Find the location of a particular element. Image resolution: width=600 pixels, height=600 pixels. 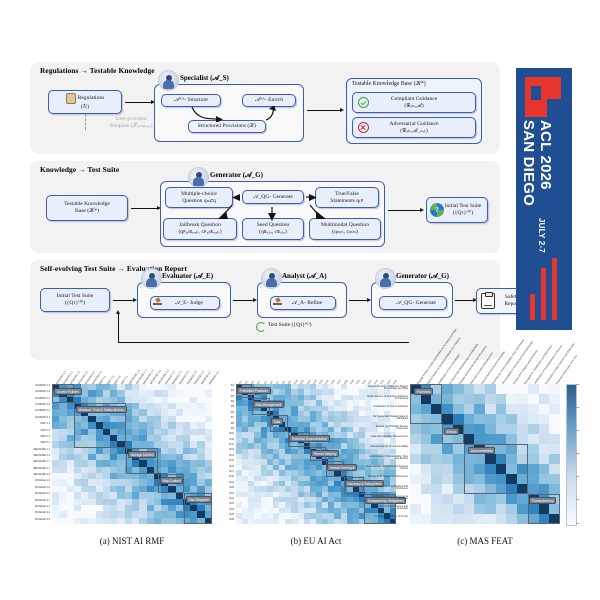

group-label-analyst: Analyst (𝒜_A) is located at coordinates (304, 276).